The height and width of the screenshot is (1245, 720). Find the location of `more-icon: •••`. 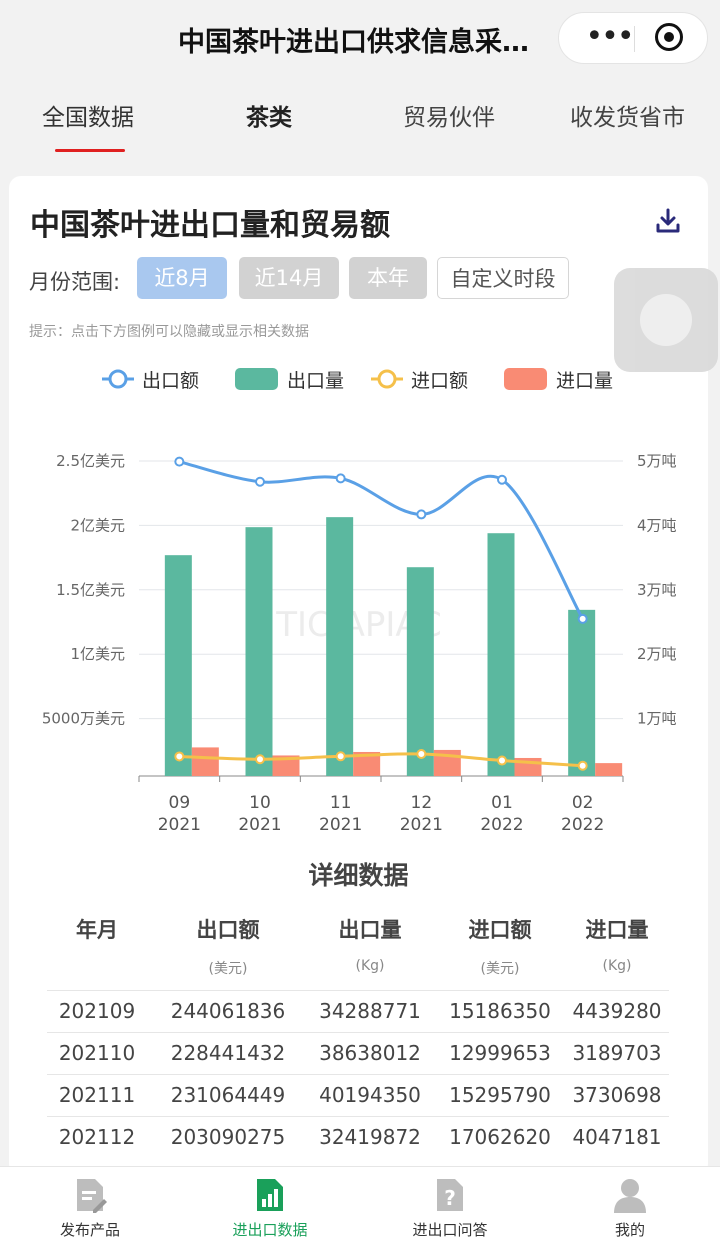

more-icon: ••• is located at coordinates (609, 36).